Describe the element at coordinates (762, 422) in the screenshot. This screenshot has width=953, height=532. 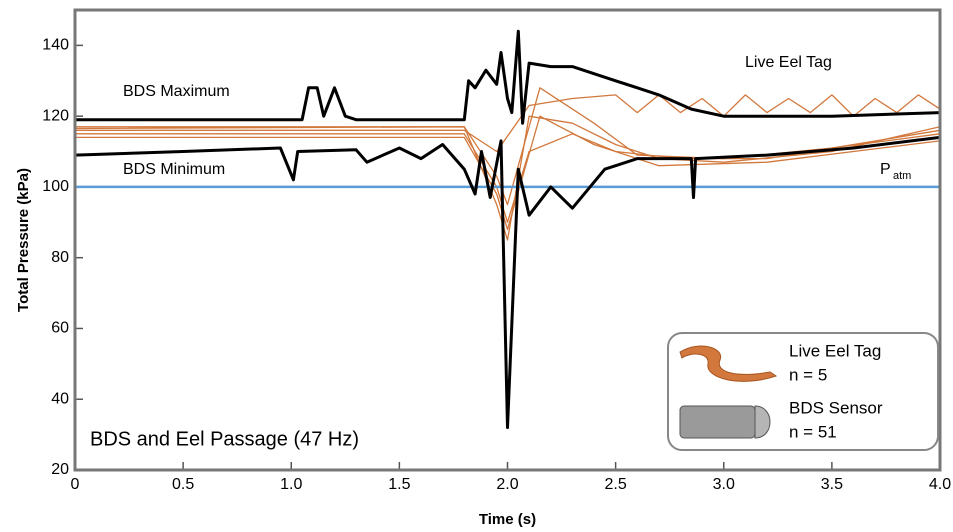
I see `sensor-icon-cap` at that location.